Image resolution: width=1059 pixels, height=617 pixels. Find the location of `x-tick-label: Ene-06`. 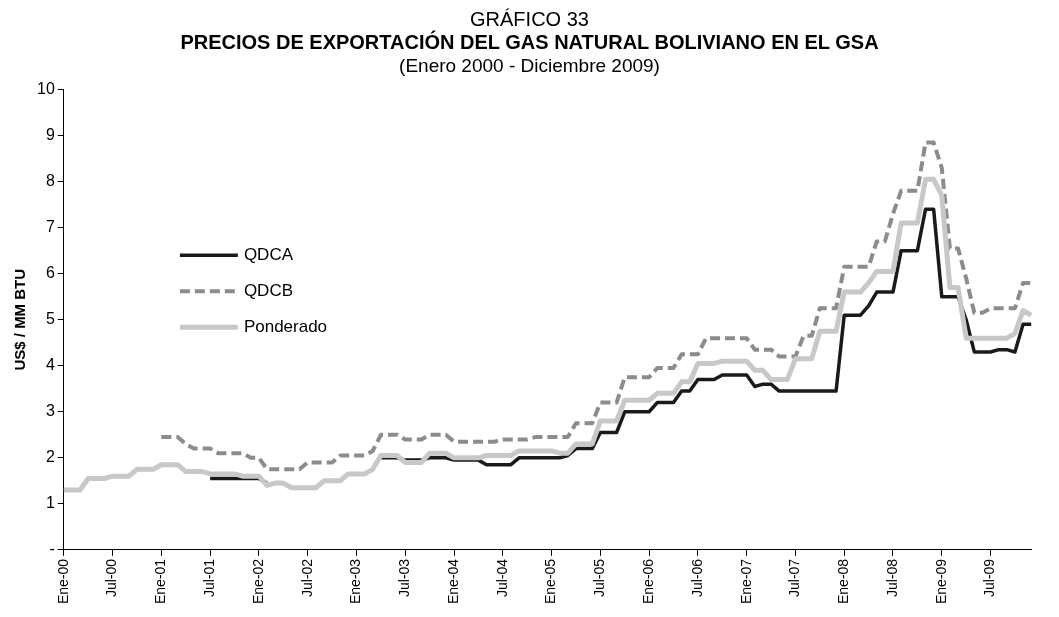

x-tick-label: Ene-06 is located at coordinates (647, 581).